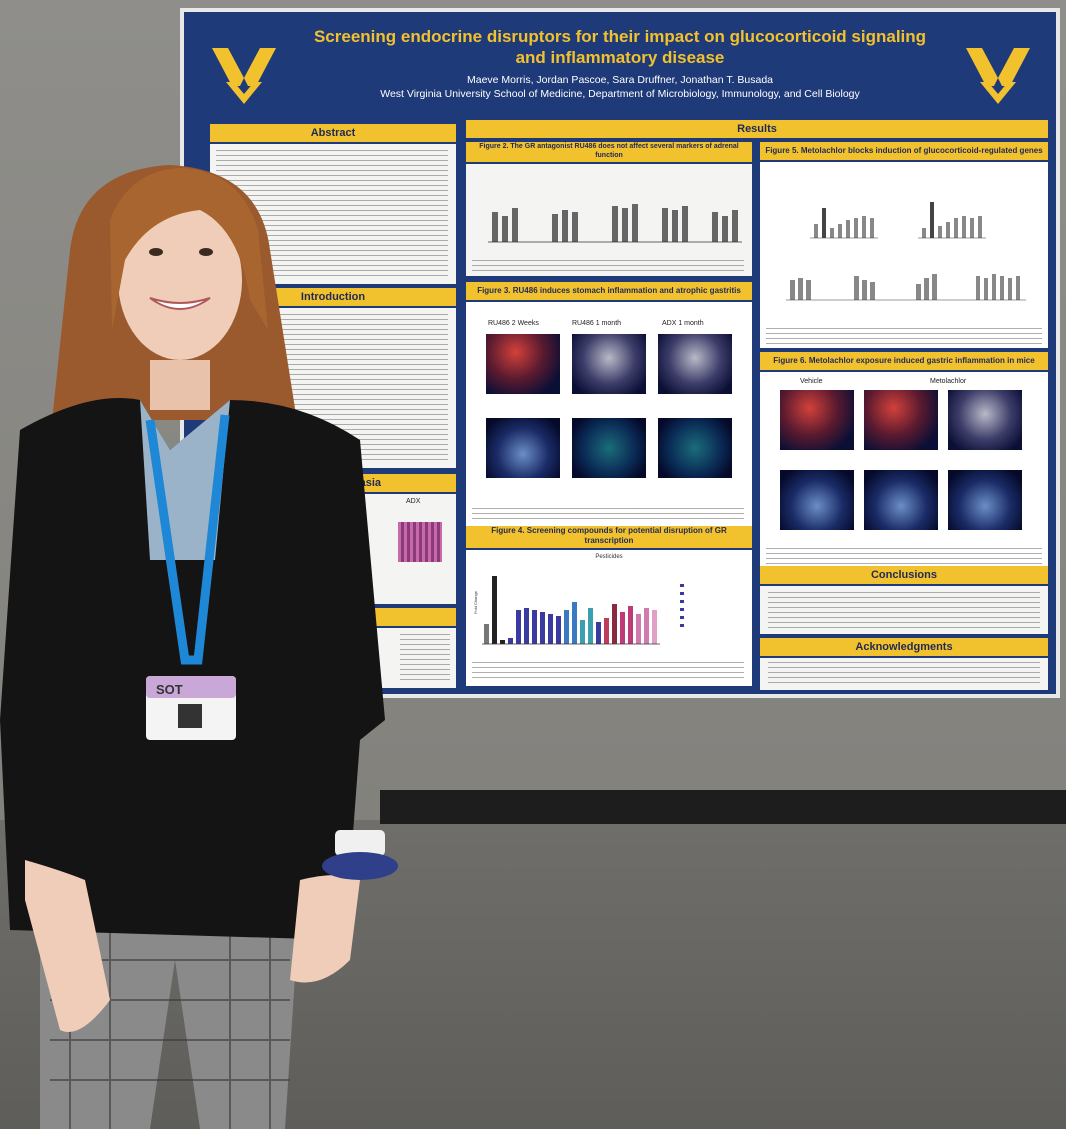  Describe the element at coordinates (904, 558) in the screenshot. I see `fig6-caption` at that location.